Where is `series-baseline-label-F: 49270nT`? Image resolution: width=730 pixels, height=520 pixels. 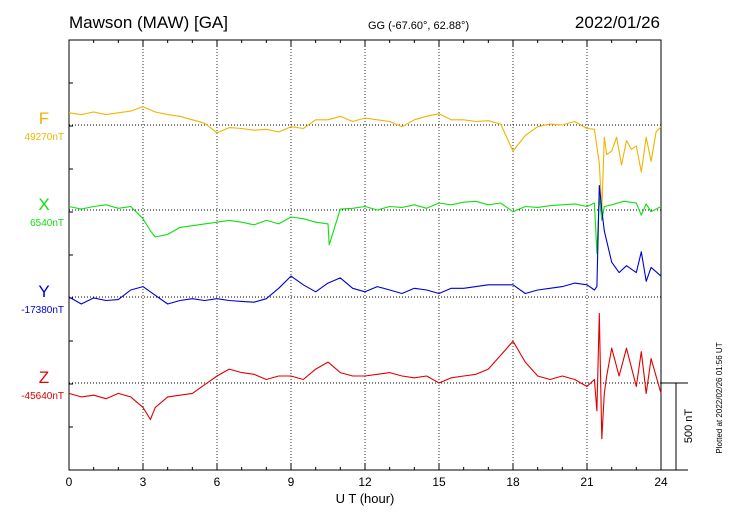
series-baseline-label-F: 49270nT is located at coordinates (44, 137).